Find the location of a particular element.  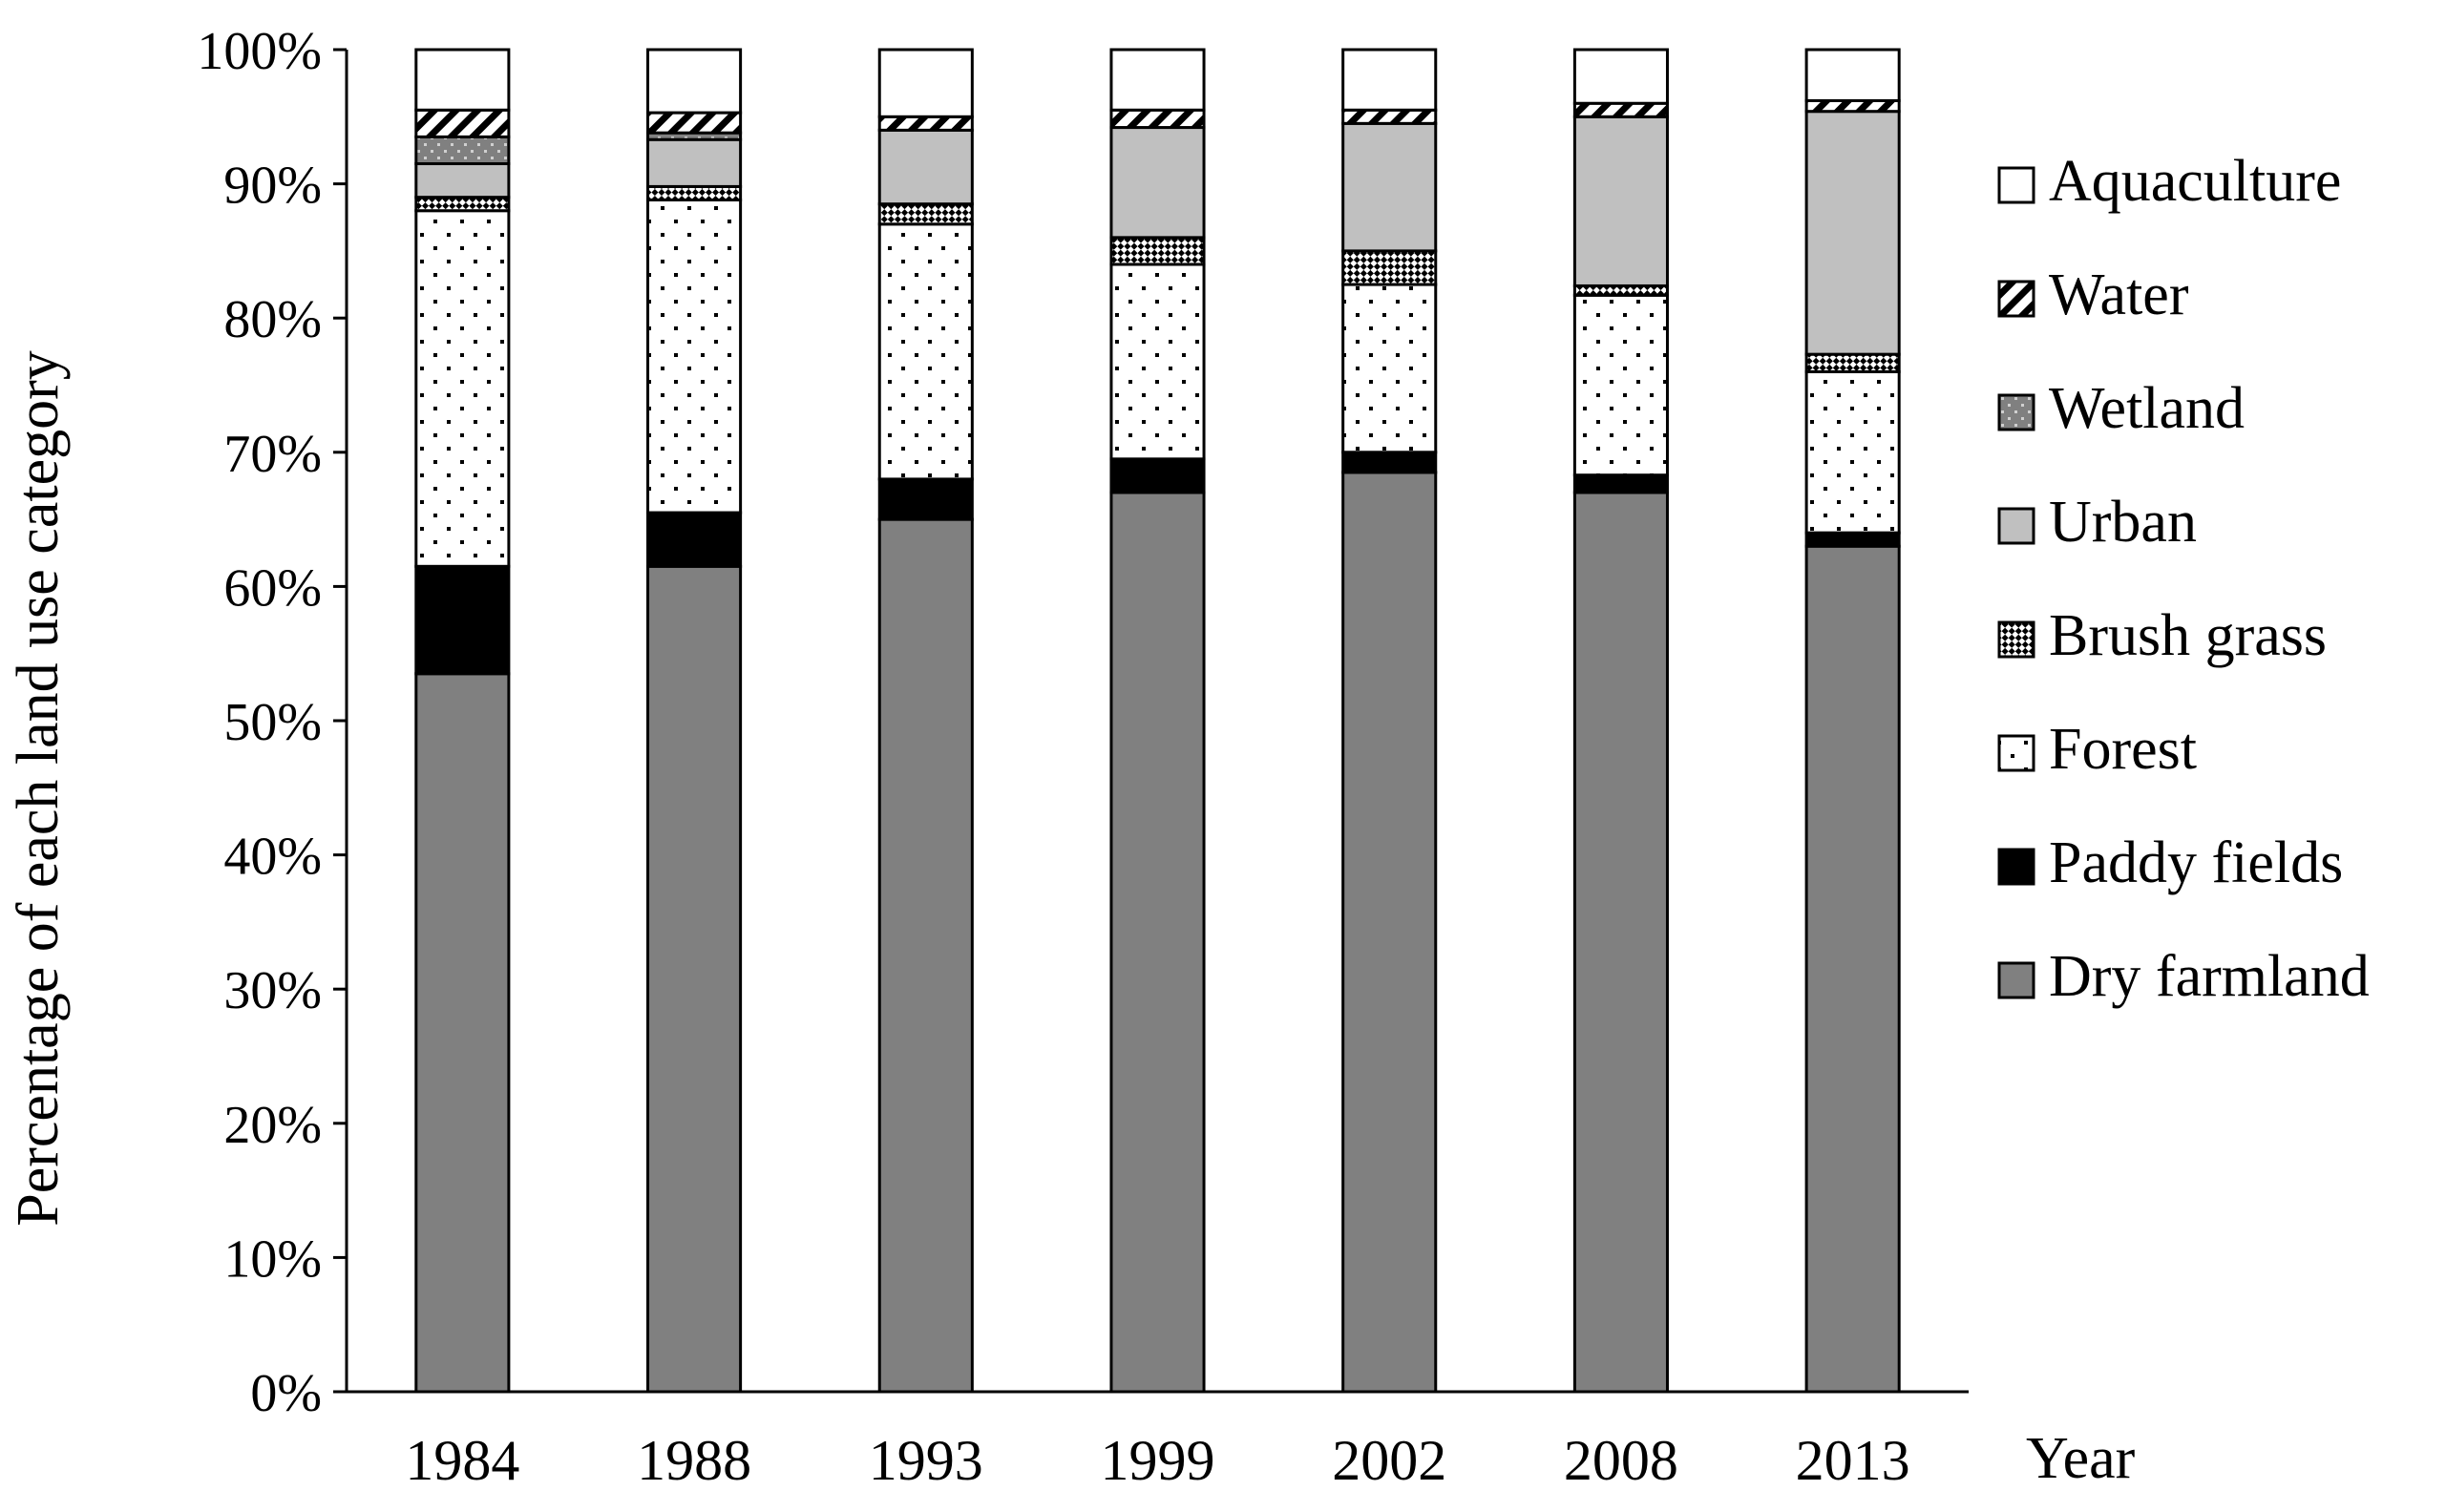

legend-swatch-urban is located at coordinates (2016, 526).